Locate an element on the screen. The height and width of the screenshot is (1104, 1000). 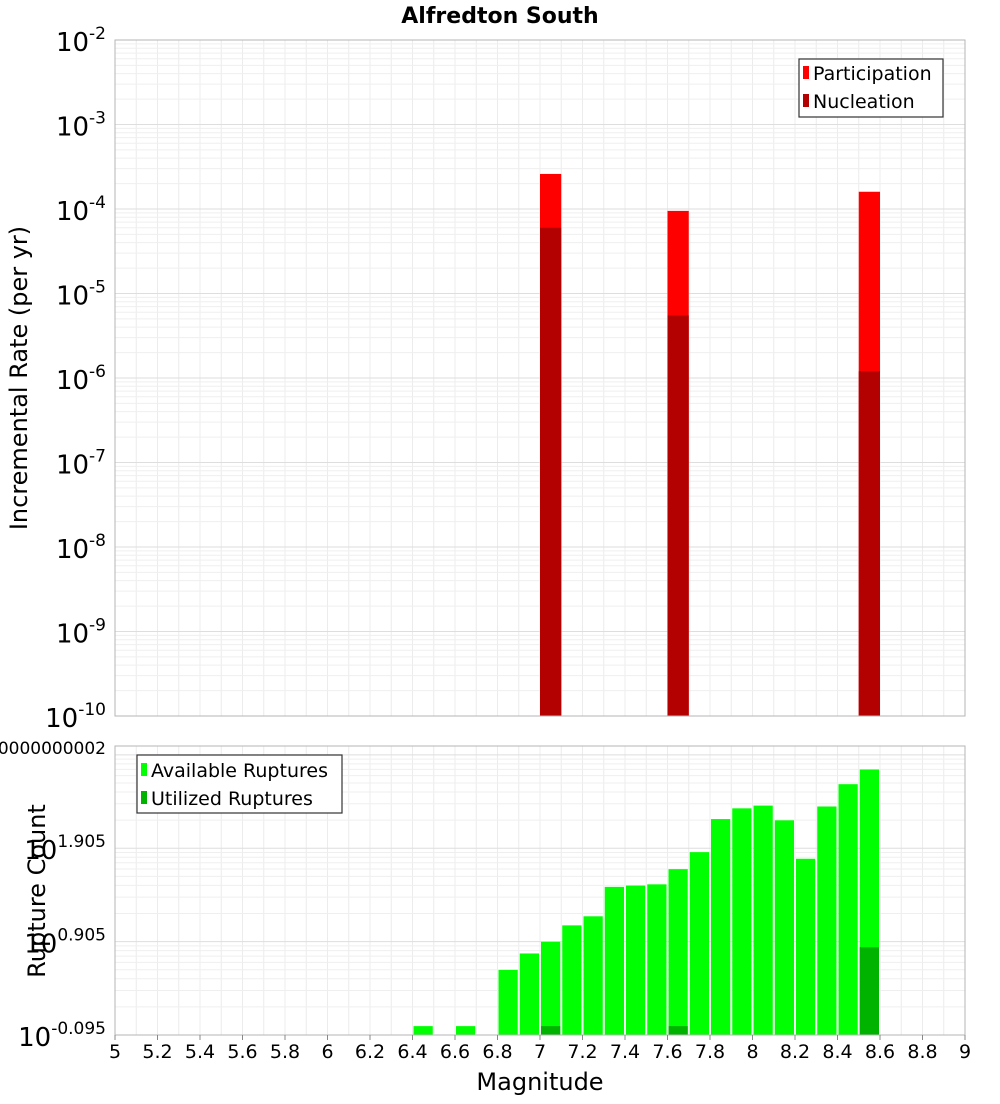
x-tick-label: 7.8 is located at coordinates (710, 1052).